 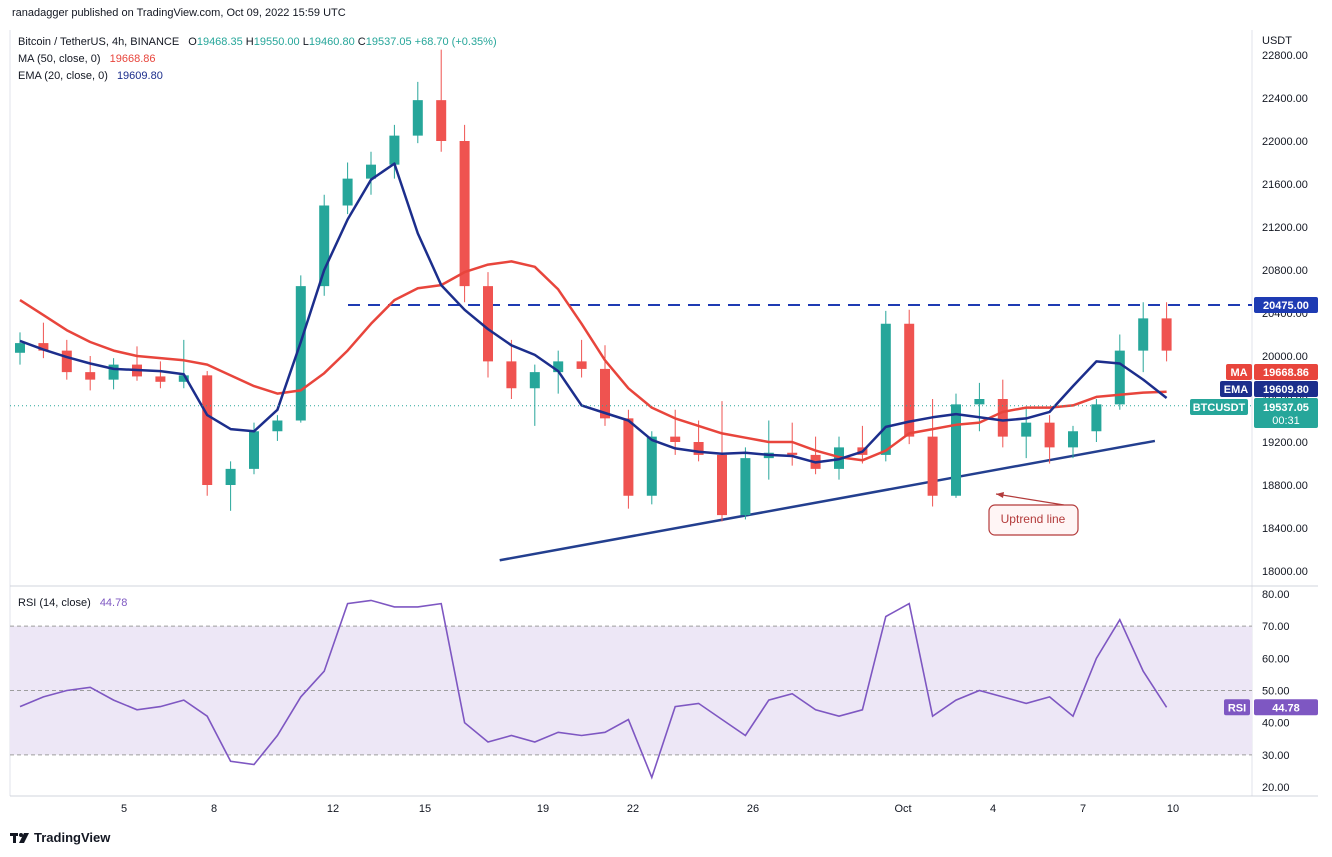 What do you see at coordinates (543, 809) in the screenshot?
I see `time-tick-label: 19` at bounding box center [543, 809].